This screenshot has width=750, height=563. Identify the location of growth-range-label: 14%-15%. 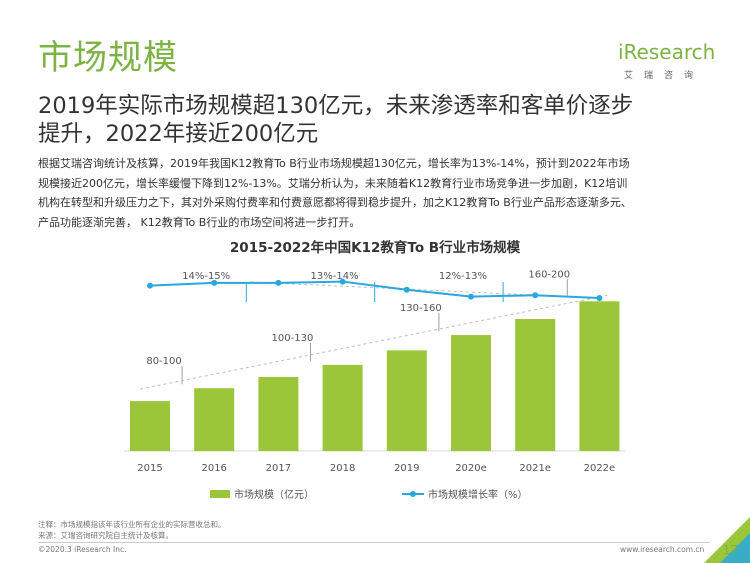
(206, 276).